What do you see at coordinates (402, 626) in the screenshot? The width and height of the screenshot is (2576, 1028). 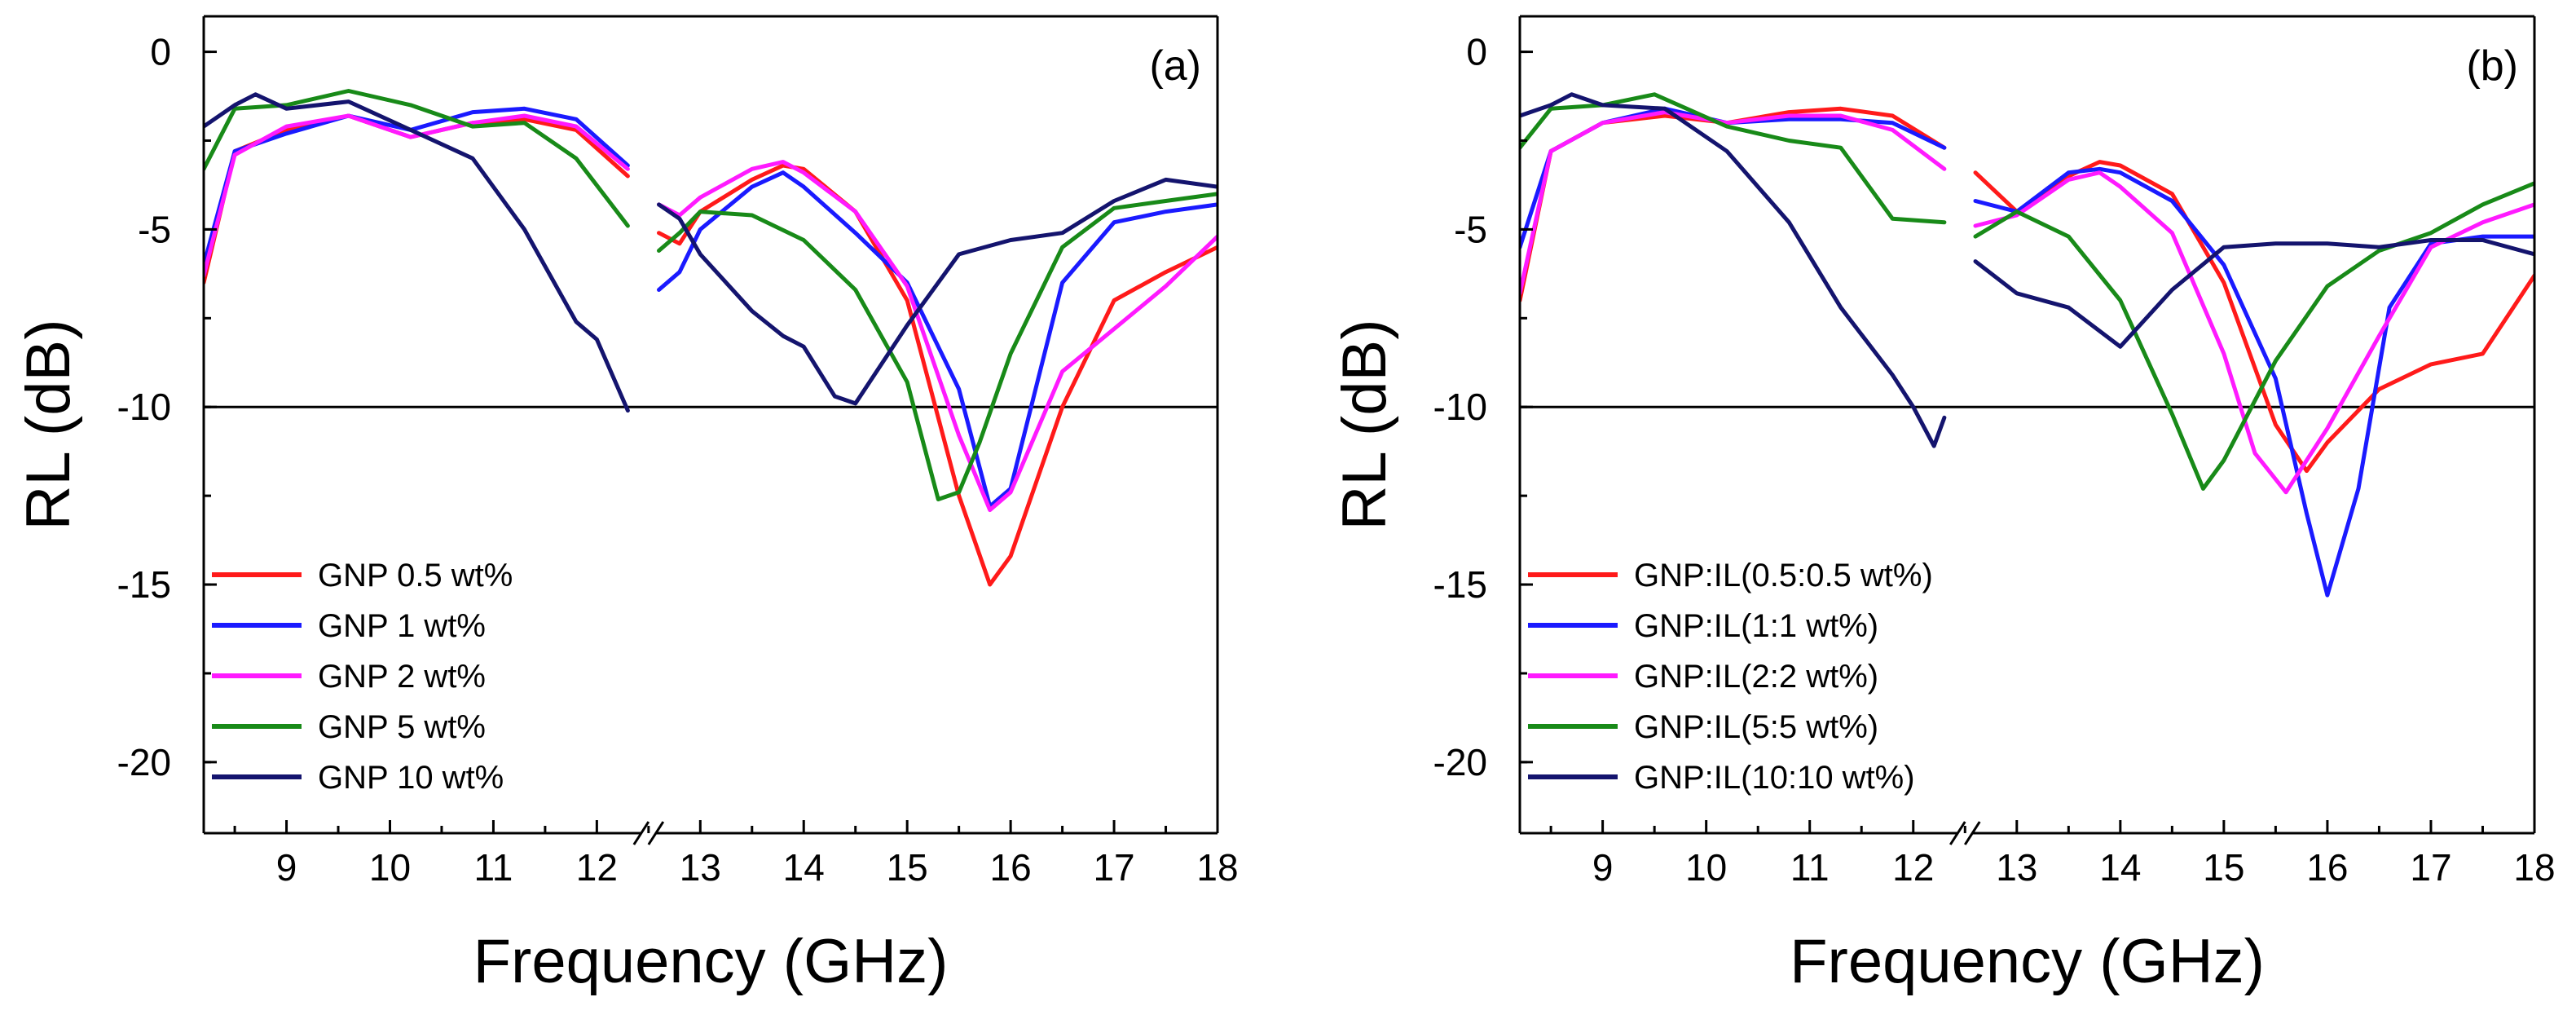 I see `legend-label: GNP 1 wt%` at bounding box center [402, 626].